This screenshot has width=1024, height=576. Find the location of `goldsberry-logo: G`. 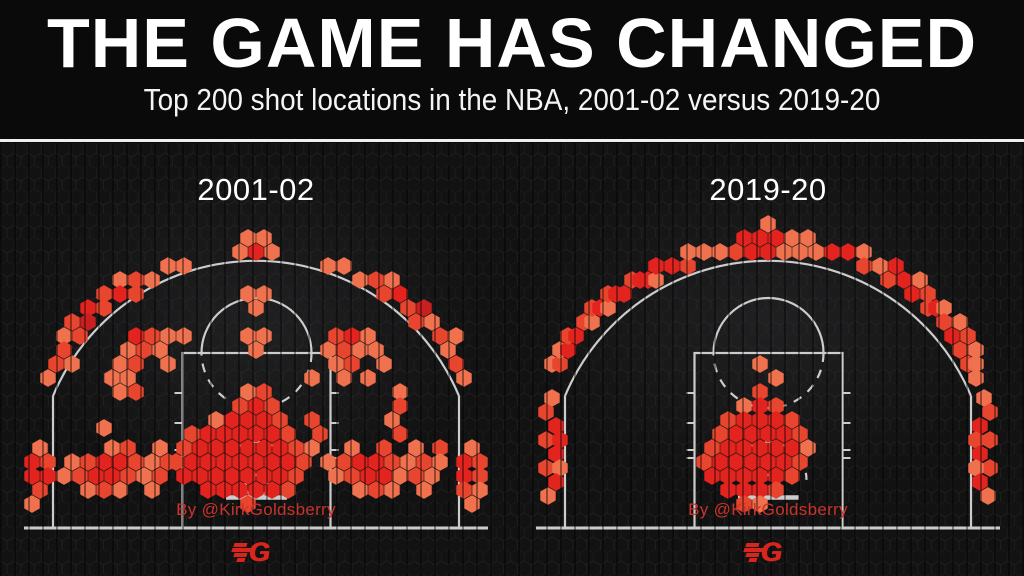

goldsberry-logo: G is located at coordinates (766, 553).